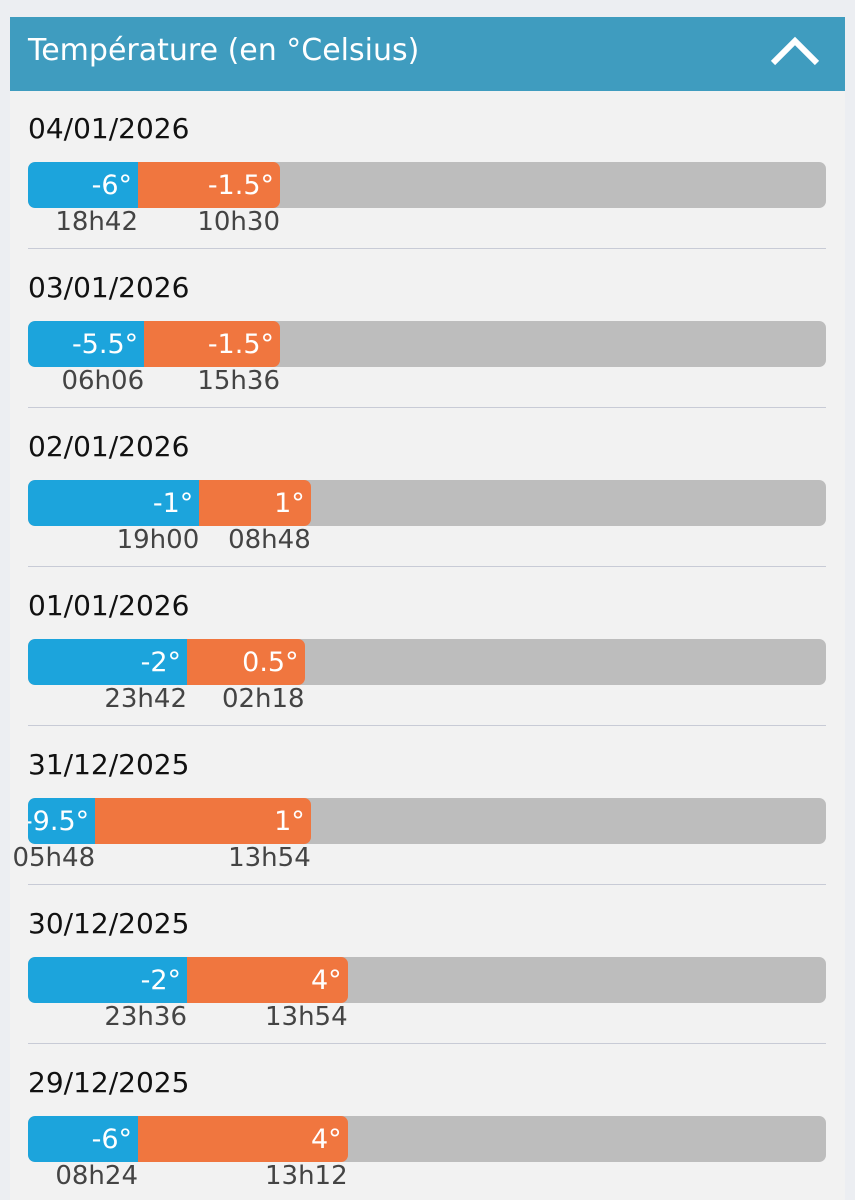 The width and height of the screenshot is (855, 1200). What do you see at coordinates (109, 128) in the screenshot?
I see `date: 04/01/2026` at bounding box center [109, 128].